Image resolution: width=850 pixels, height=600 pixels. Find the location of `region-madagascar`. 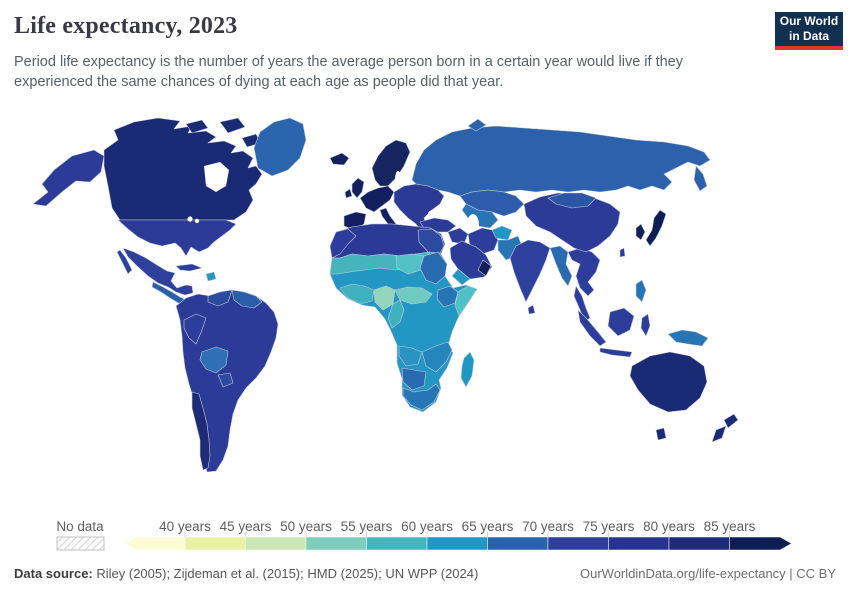

region-madagascar is located at coordinates (467, 369).